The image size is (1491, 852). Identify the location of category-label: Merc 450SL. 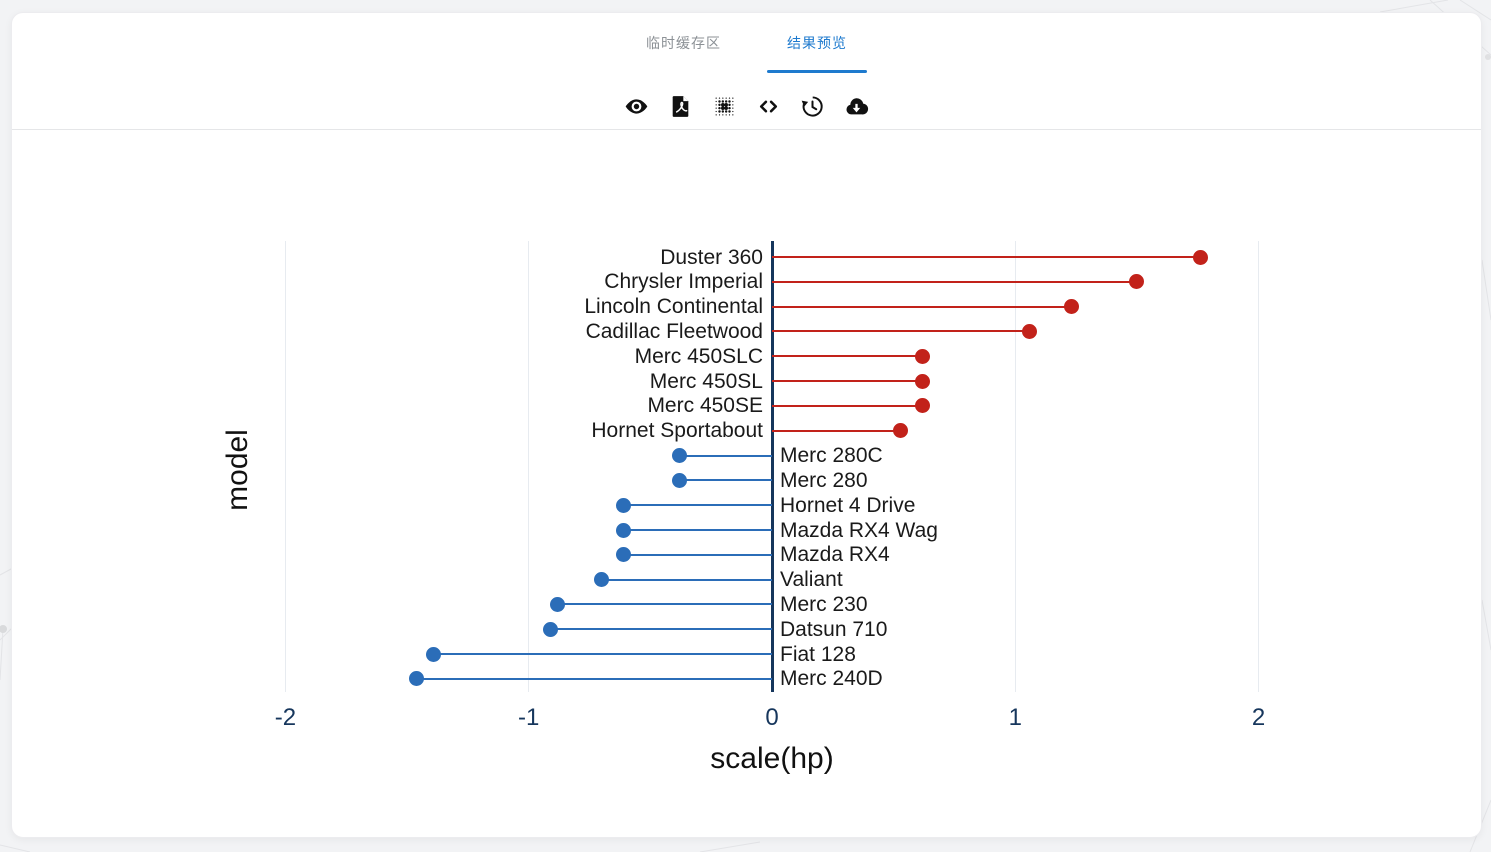
(706, 381).